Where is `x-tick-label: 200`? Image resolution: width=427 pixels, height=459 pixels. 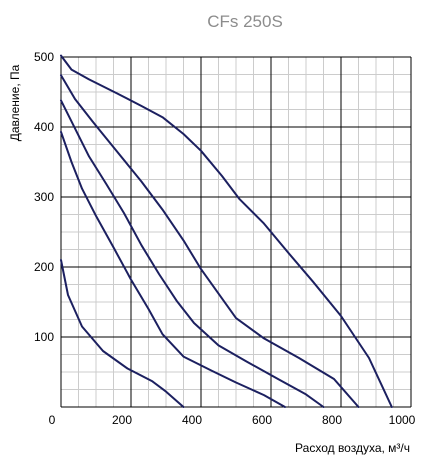
x-tick-label: 200 is located at coordinates (122, 420).